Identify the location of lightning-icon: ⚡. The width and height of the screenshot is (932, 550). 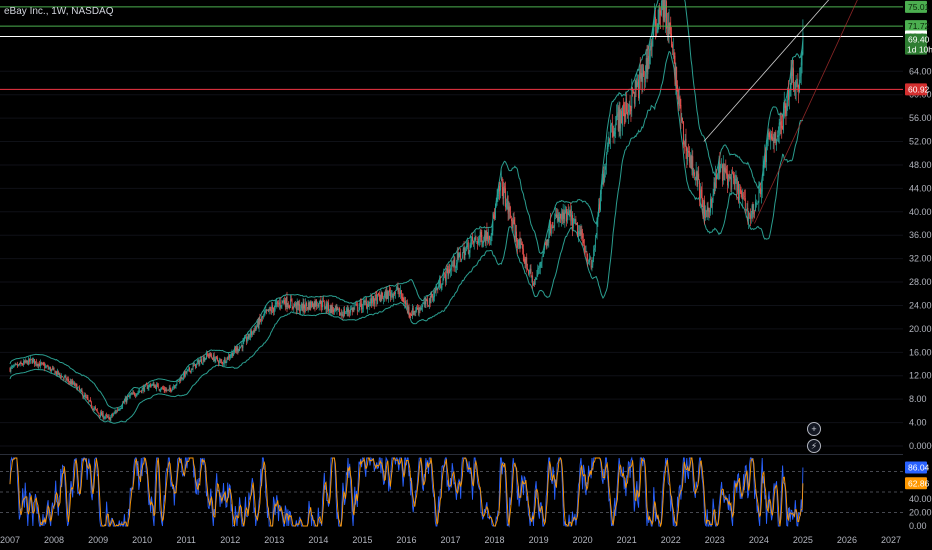
(814, 446).